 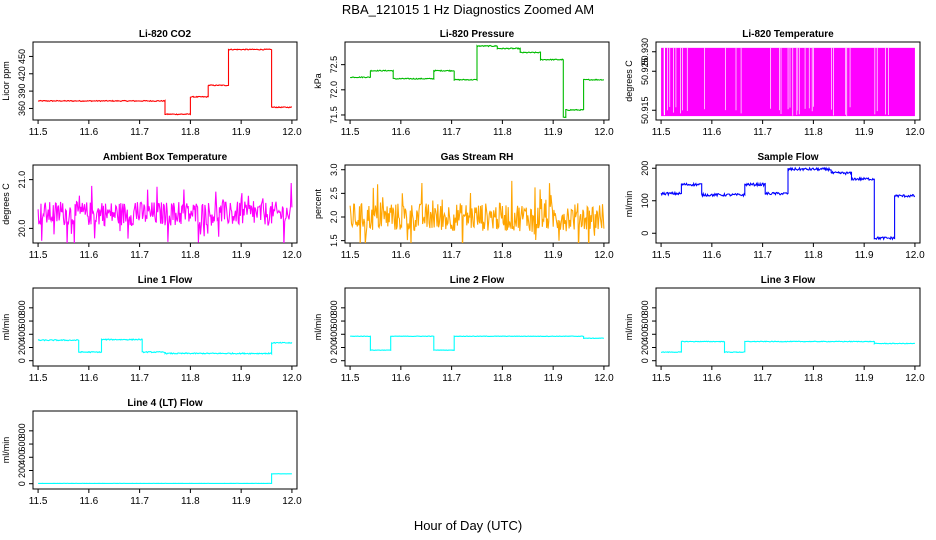 What do you see at coordinates (788, 280) in the screenshot?
I see `panel-title: Line 3 Flow` at bounding box center [788, 280].